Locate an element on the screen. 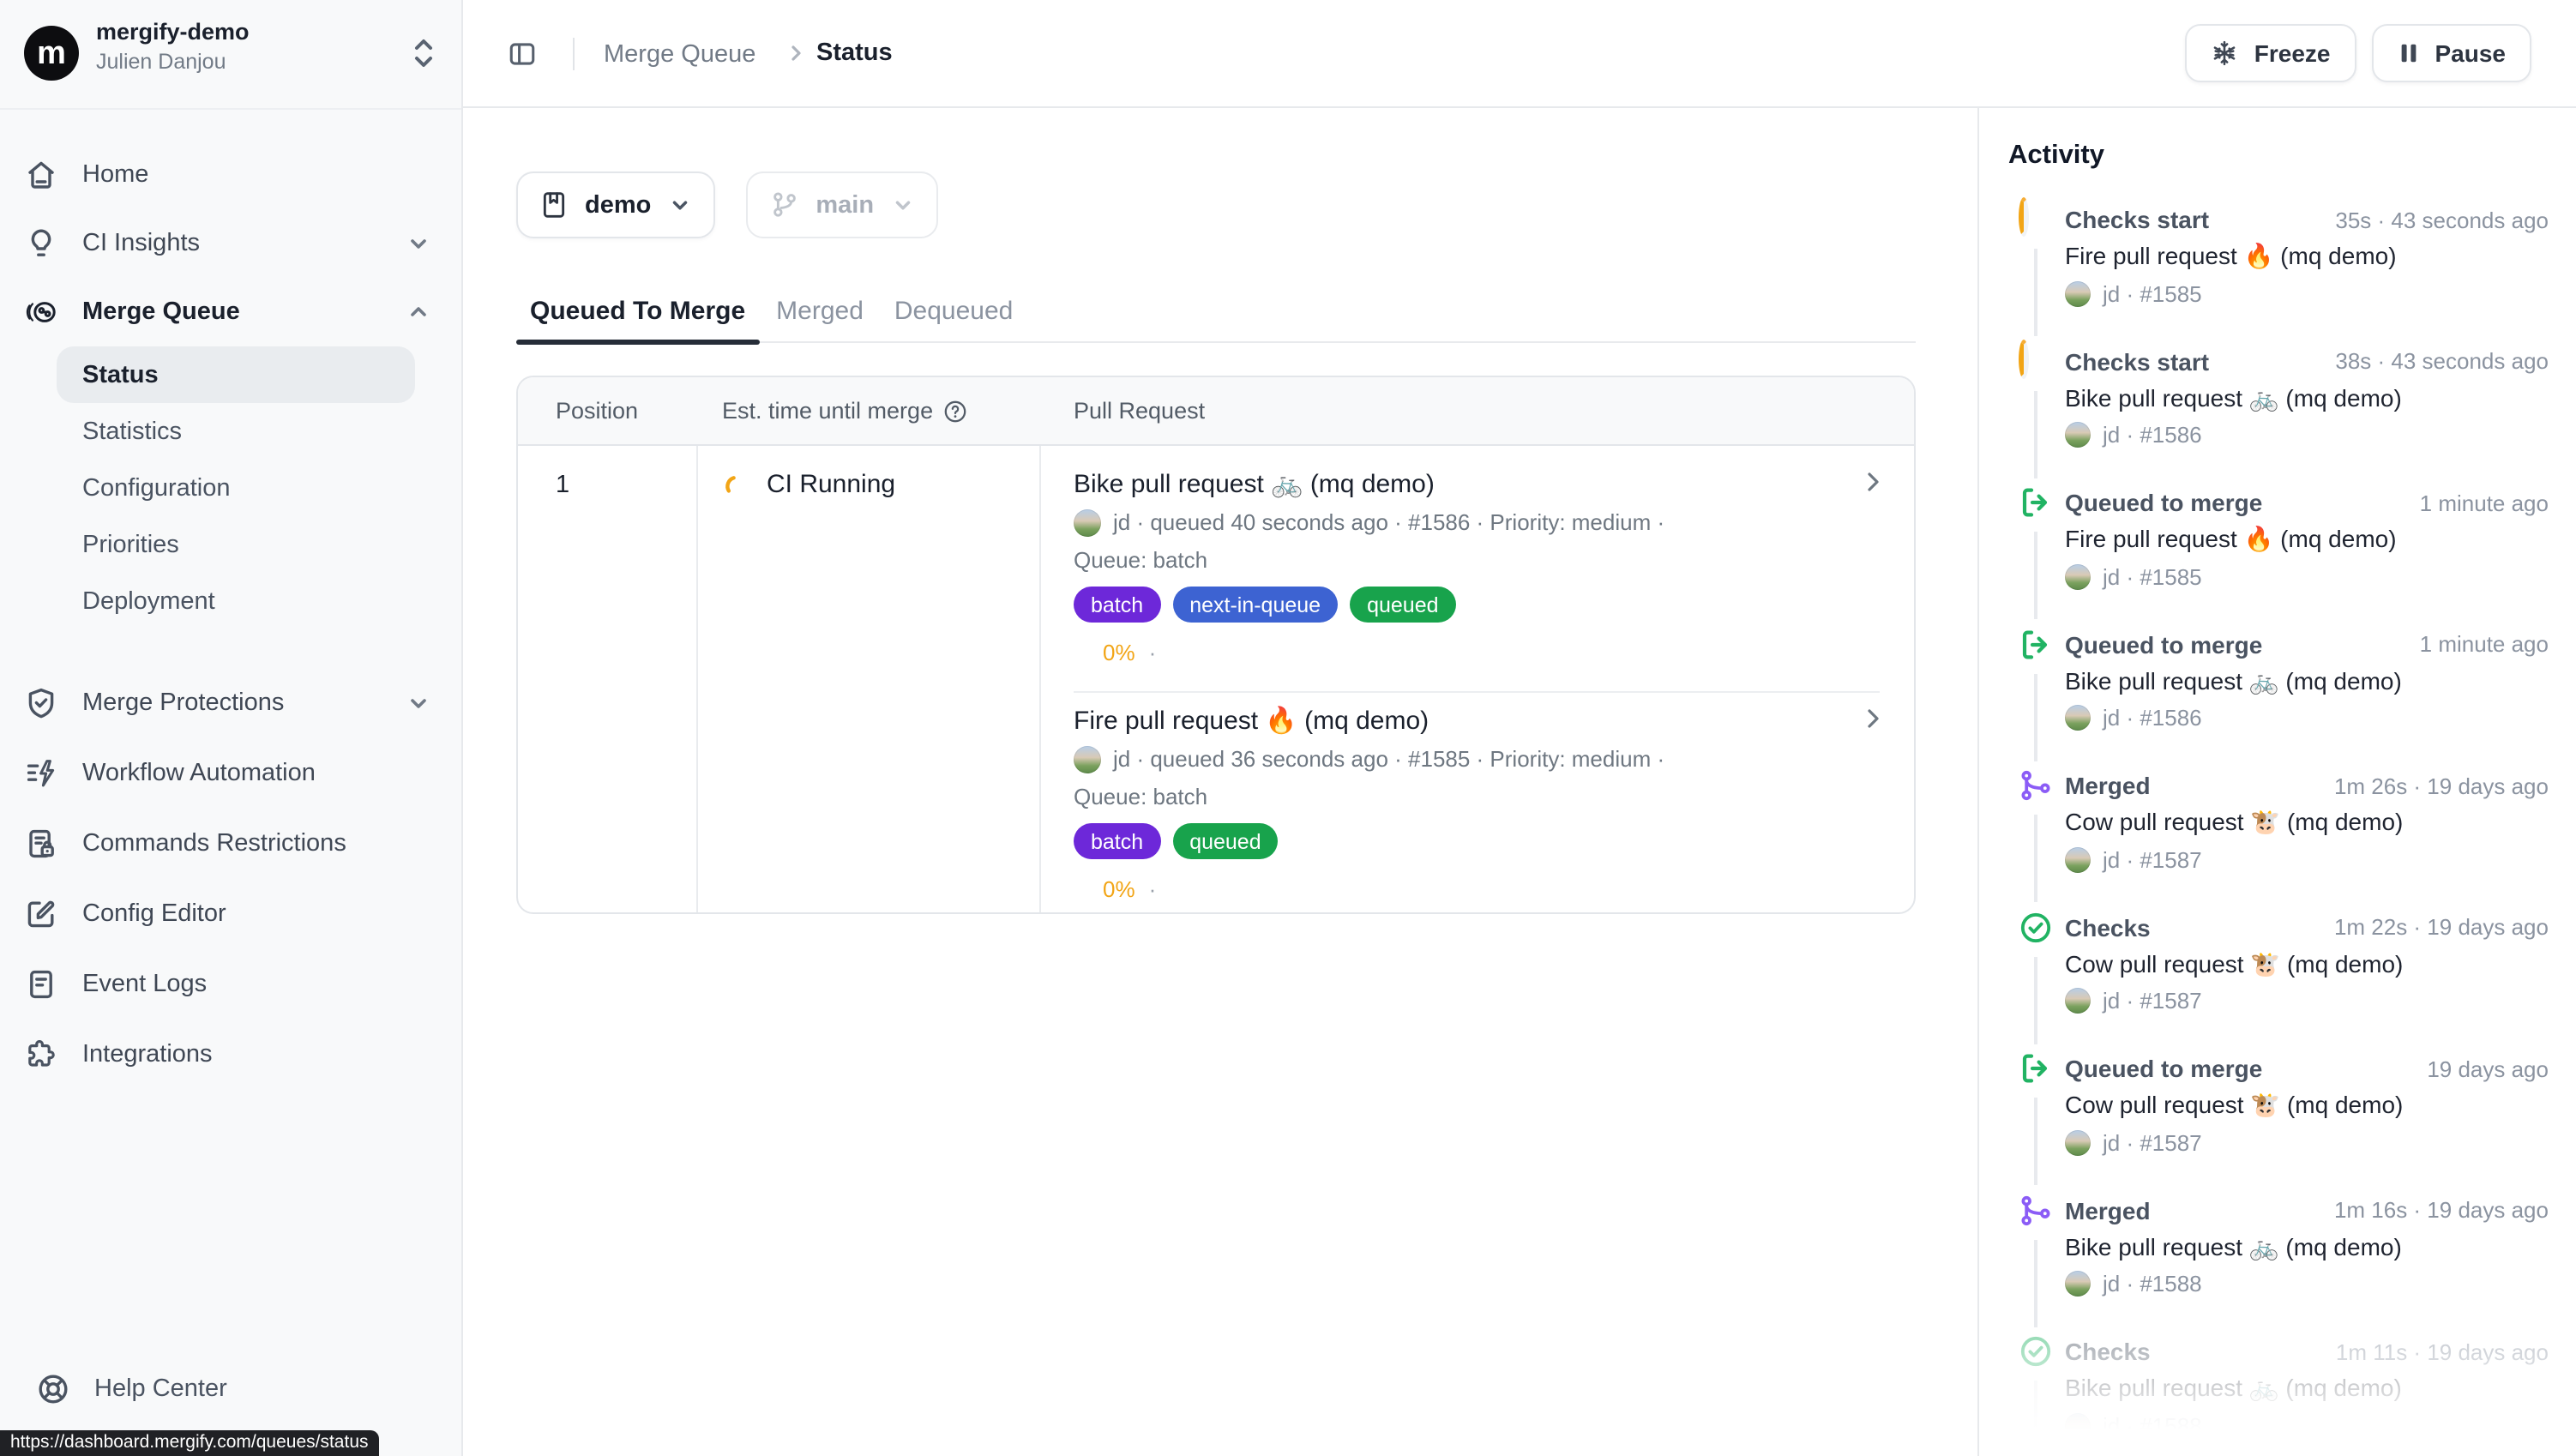 Image resolution: width=2576 pixels, height=1456 pixels. breadcrumb-divider is located at coordinates (574, 54).